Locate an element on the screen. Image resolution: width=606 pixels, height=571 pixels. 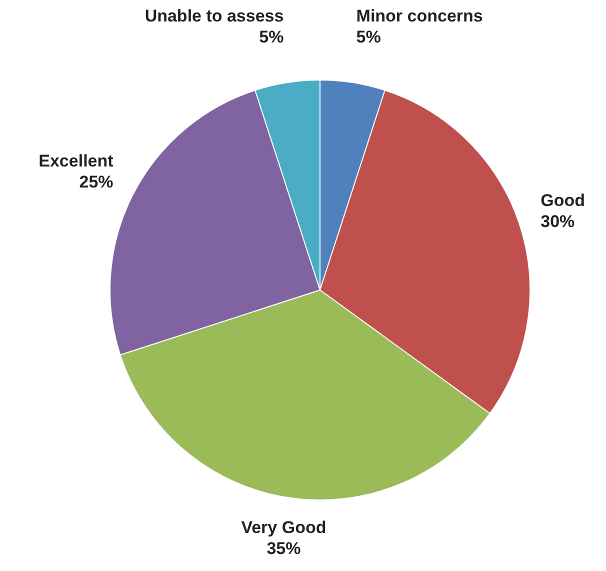
slice-label: Very Good is located at coordinates (283, 528).